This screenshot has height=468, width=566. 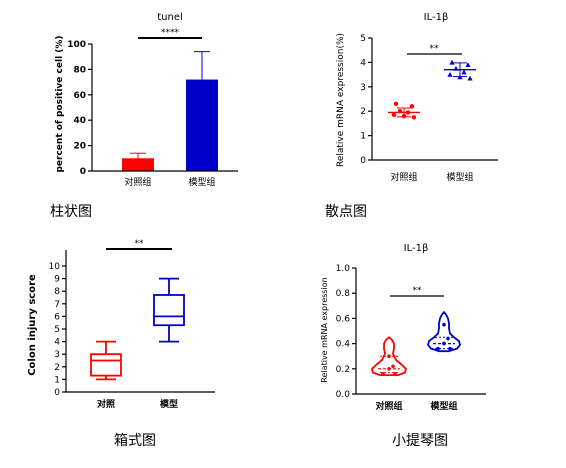 I want to click on box-plot-sig-label: **, so click(x=140, y=244).